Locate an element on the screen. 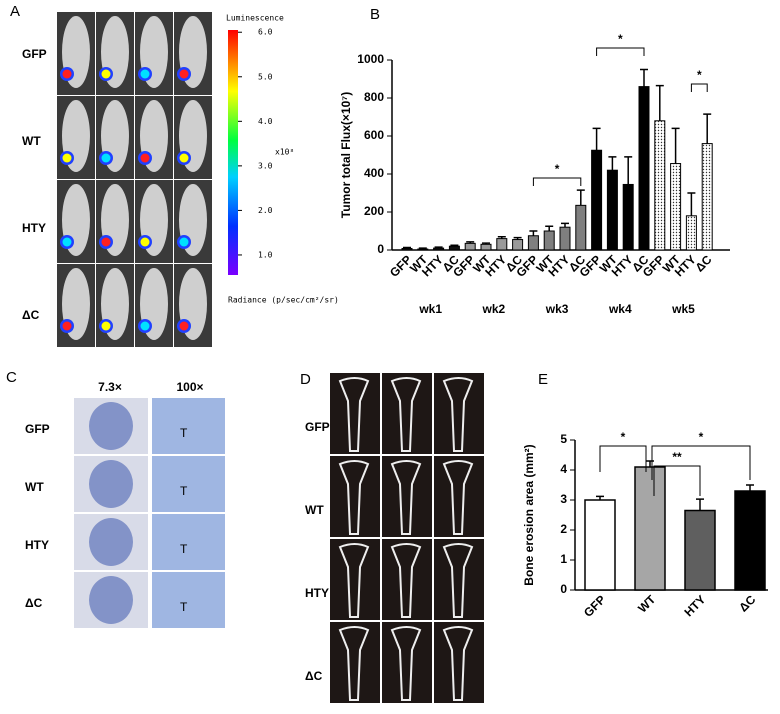 This screenshot has height=714, width=780. y-tick-label: 400 is located at coordinates (374, 173).